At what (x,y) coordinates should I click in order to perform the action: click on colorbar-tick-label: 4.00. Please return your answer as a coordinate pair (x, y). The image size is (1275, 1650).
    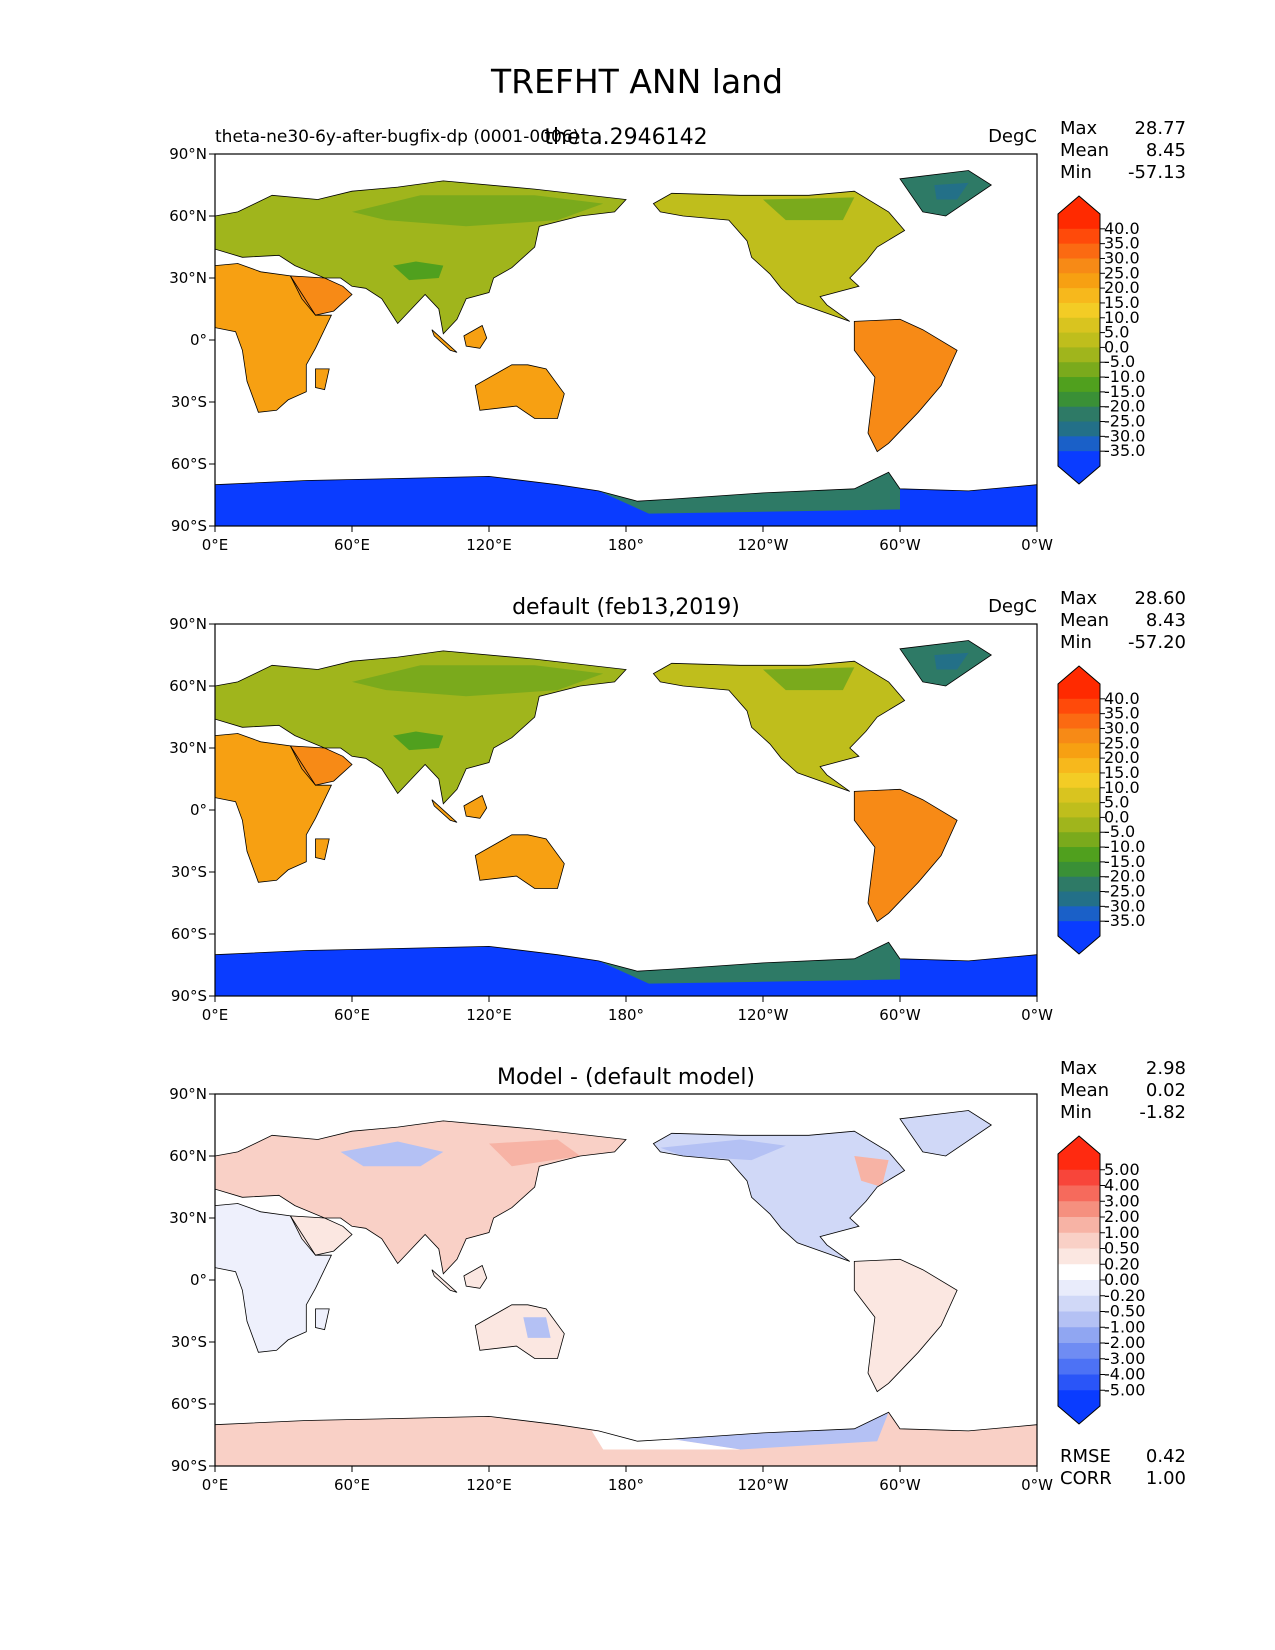
    Looking at the image, I should click on (1122, 1185).